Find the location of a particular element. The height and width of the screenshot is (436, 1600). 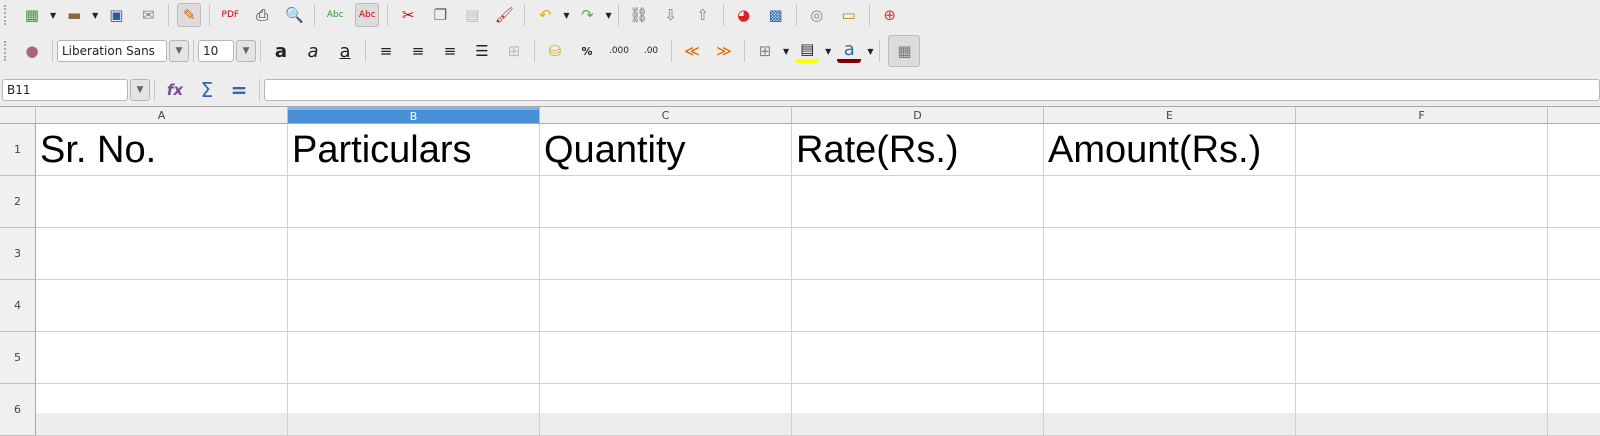

column-header-a: A is located at coordinates (162, 115).